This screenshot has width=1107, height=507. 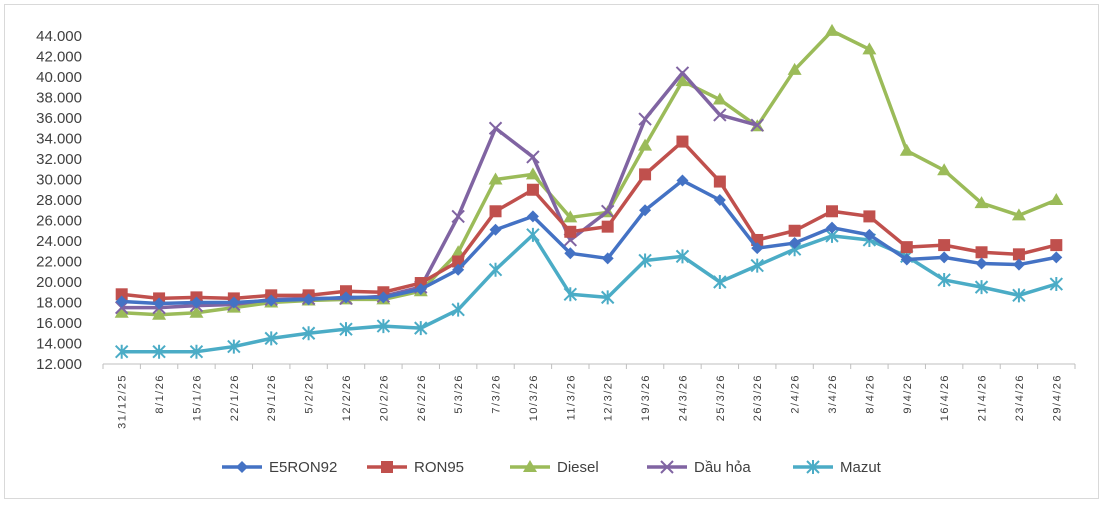 What do you see at coordinates (272, 397) in the screenshot?
I see `x-tick-label: 29/1/26` at bounding box center [272, 397].